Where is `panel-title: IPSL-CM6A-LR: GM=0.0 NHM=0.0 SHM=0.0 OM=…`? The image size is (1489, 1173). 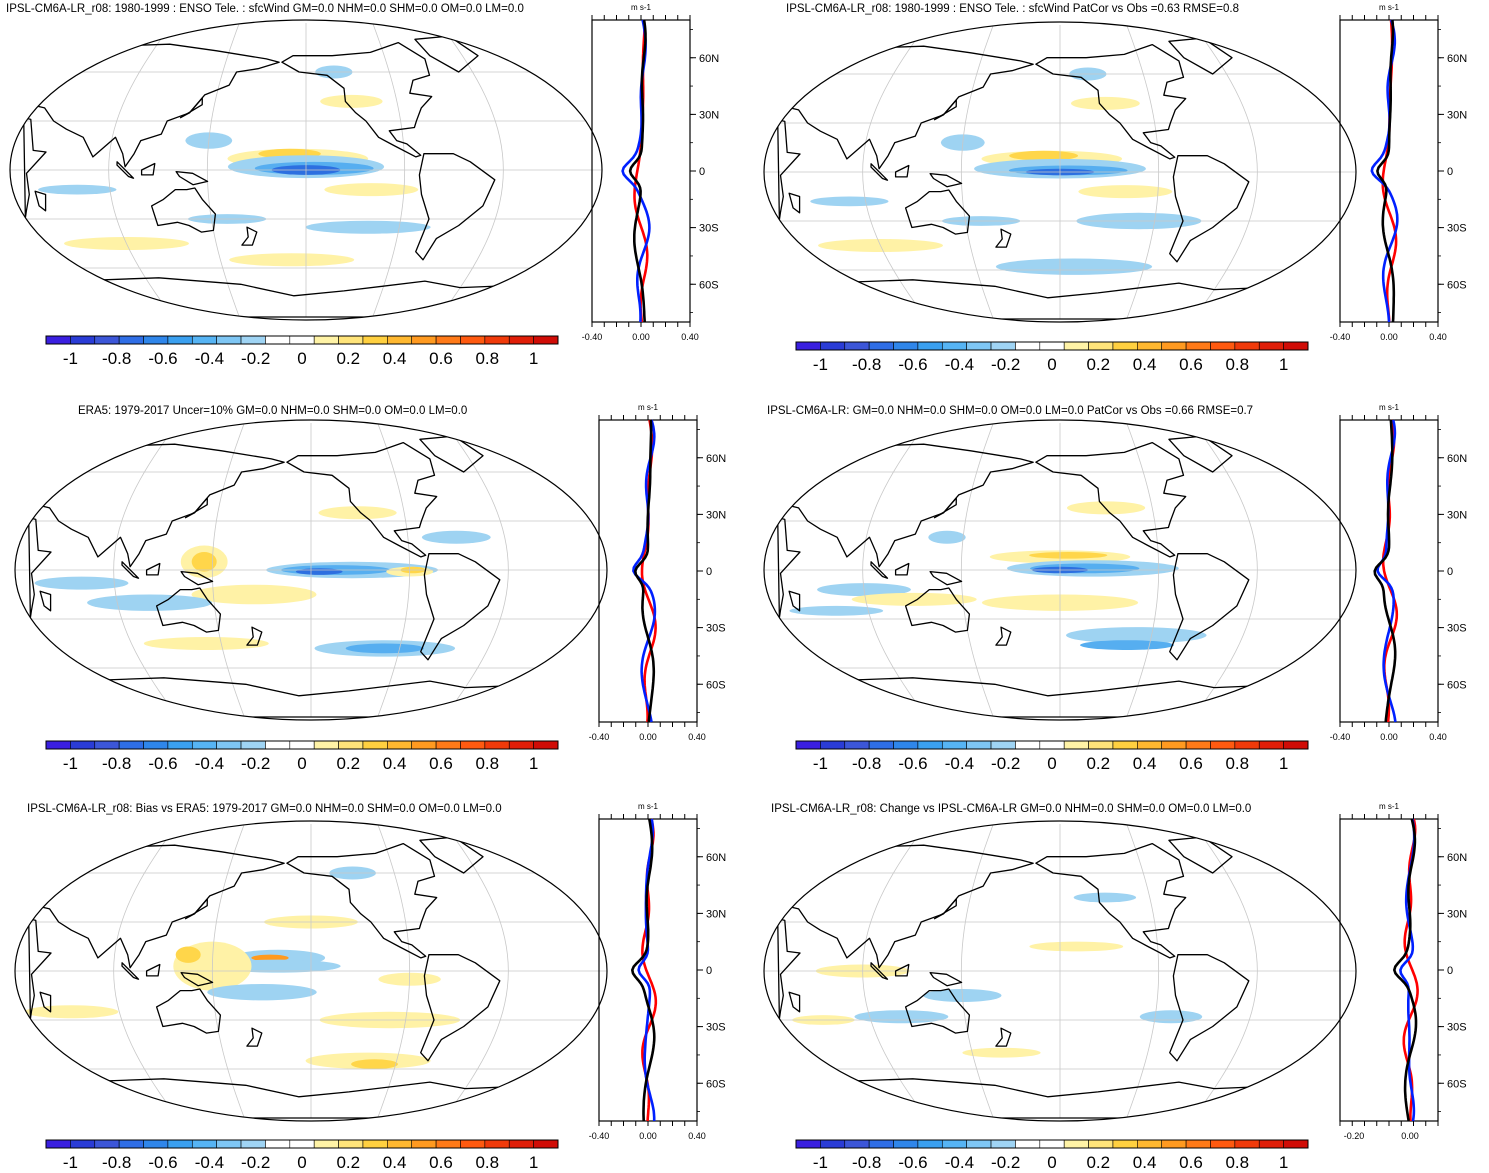
panel-title: IPSL-CM6A-LR: GM=0.0 NHM=0.0 SHM=0.0 OM=… is located at coordinates (1010, 411).